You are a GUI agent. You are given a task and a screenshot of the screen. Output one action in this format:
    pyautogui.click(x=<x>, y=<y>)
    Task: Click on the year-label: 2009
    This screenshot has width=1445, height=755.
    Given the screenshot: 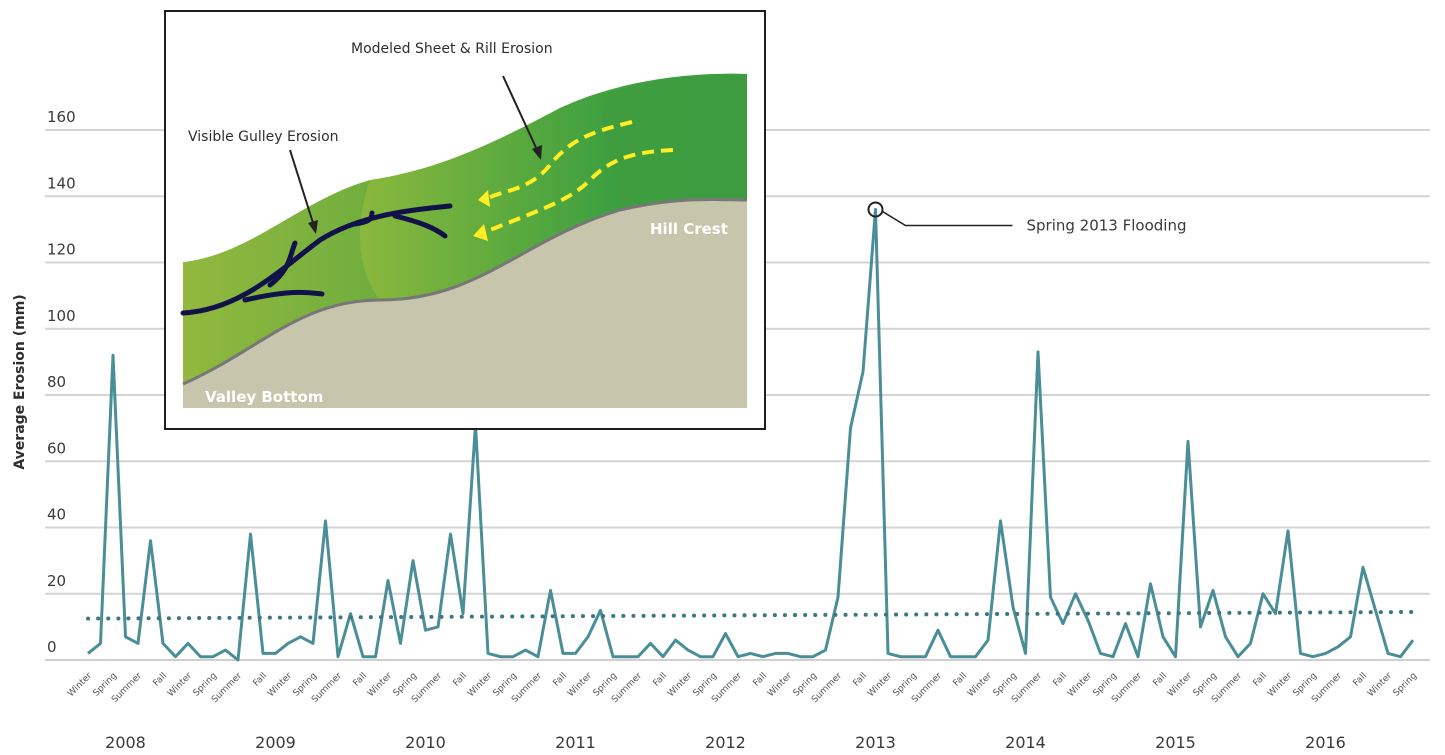 What is the action you would take?
    pyautogui.click(x=275, y=742)
    